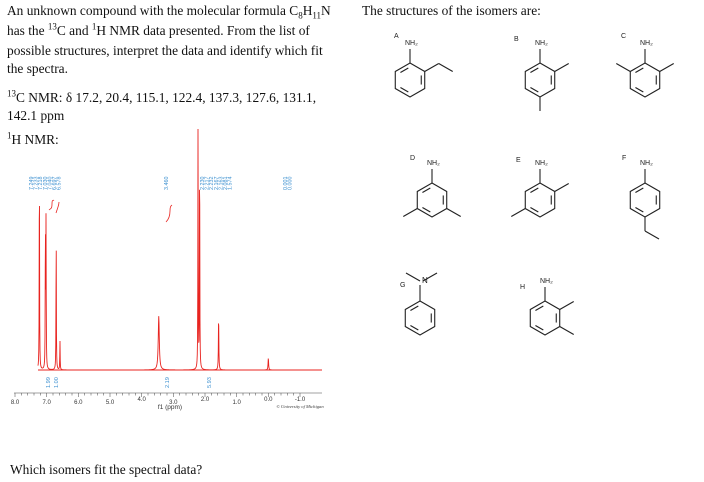 Image resolution: width=704 pixels, height=482 pixels. Describe the element at coordinates (516, 39) in the screenshot. I see `isomer-label: B` at that location.